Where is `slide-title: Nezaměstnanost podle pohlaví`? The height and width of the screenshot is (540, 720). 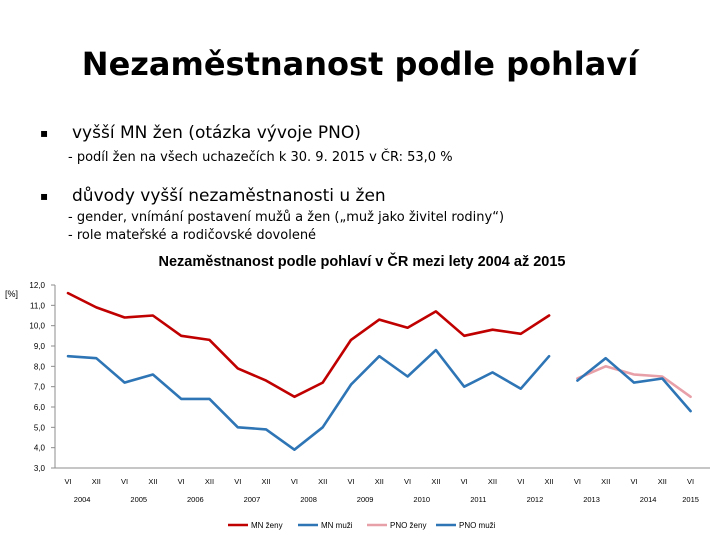 slide-title: Nezaměstnanost podle pohlaví is located at coordinates (360, 64).